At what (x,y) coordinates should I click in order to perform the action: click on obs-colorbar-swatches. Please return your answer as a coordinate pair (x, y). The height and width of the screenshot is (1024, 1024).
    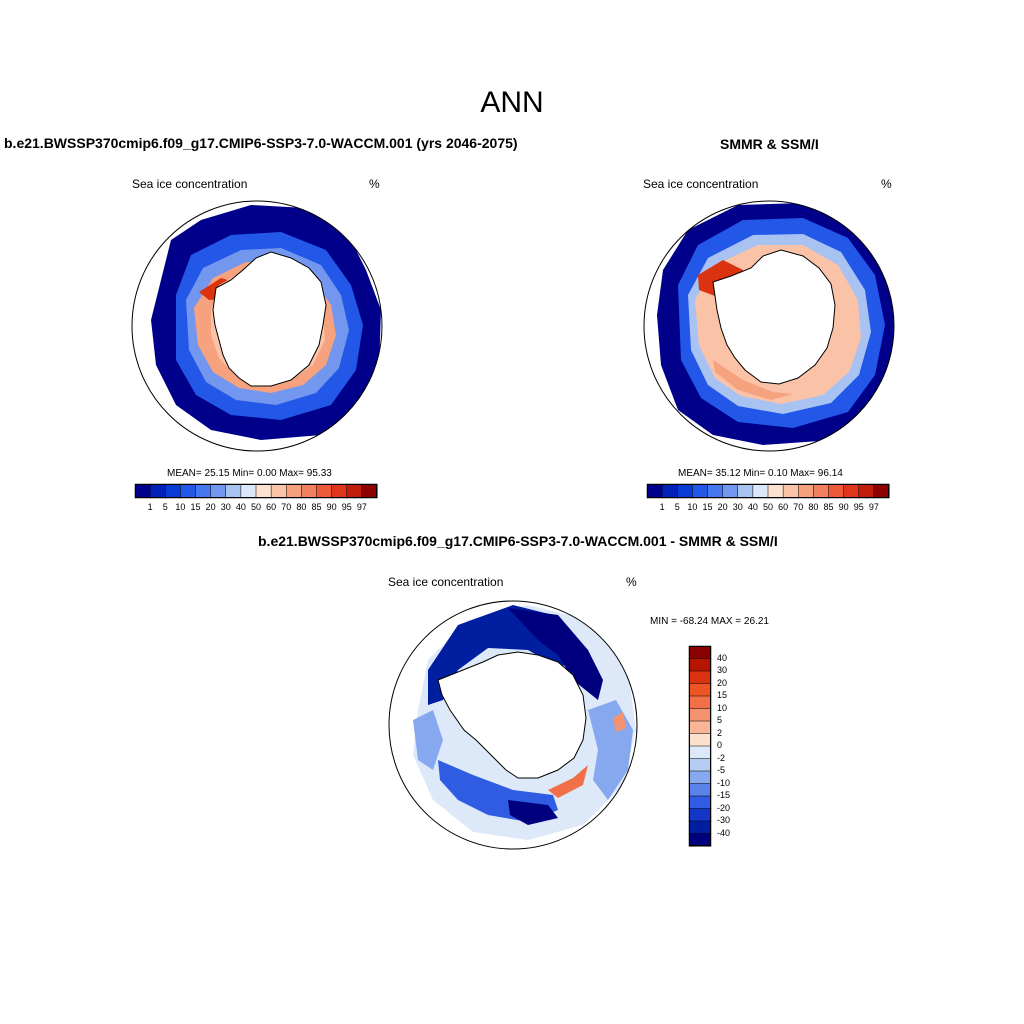
    Looking at the image, I should click on (768, 491).